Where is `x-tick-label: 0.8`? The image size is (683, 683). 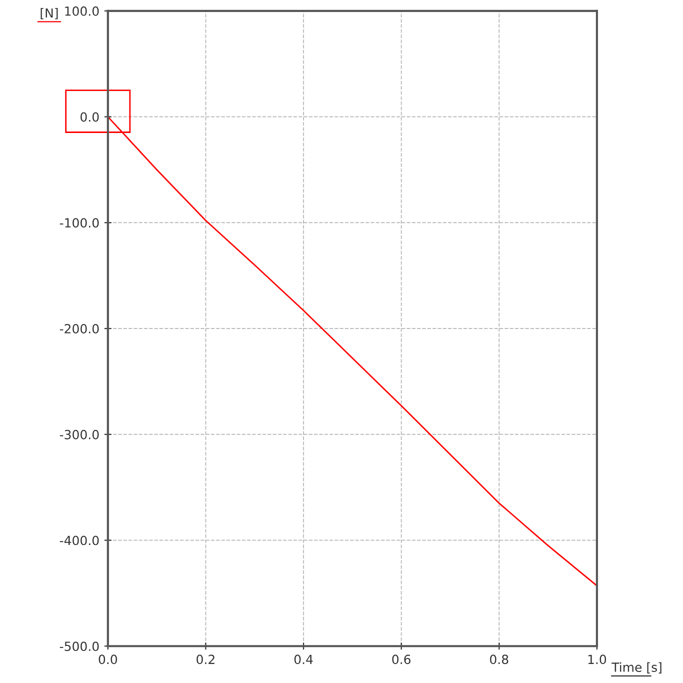
x-tick-label: 0.8 is located at coordinates (499, 659).